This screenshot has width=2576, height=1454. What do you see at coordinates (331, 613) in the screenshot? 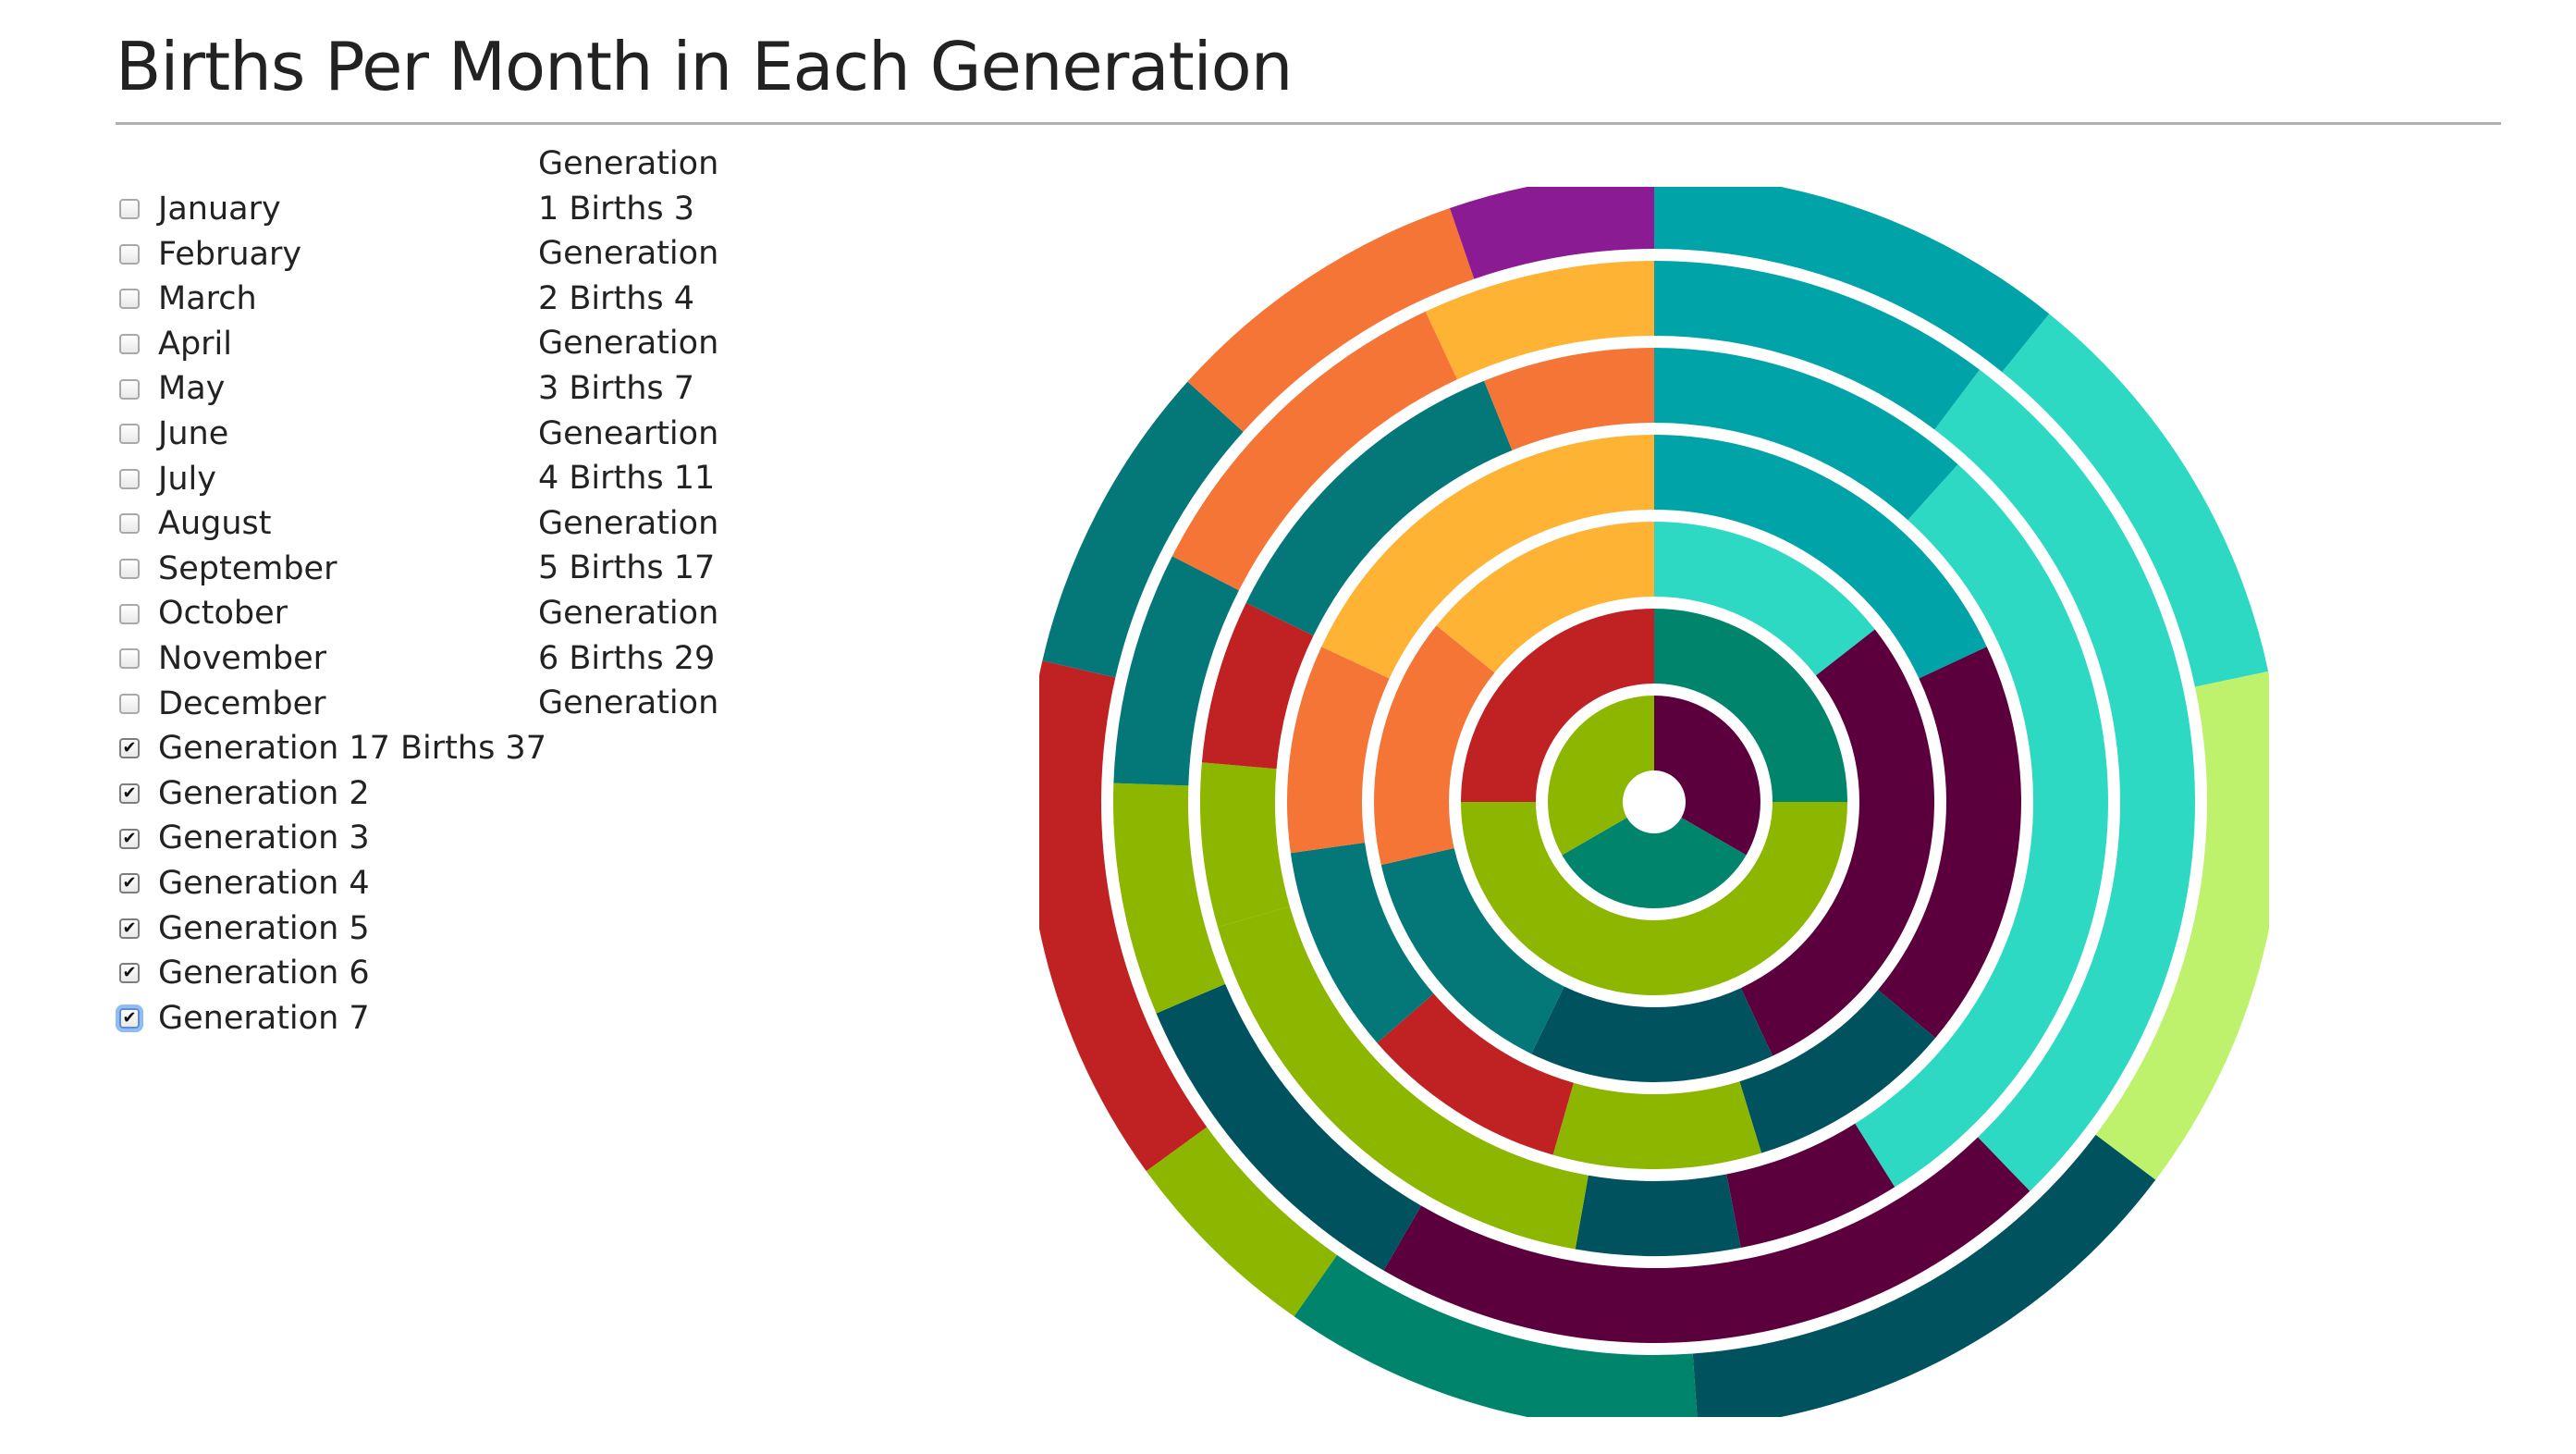
I see `checkbox-row: October` at bounding box center [331, 613].